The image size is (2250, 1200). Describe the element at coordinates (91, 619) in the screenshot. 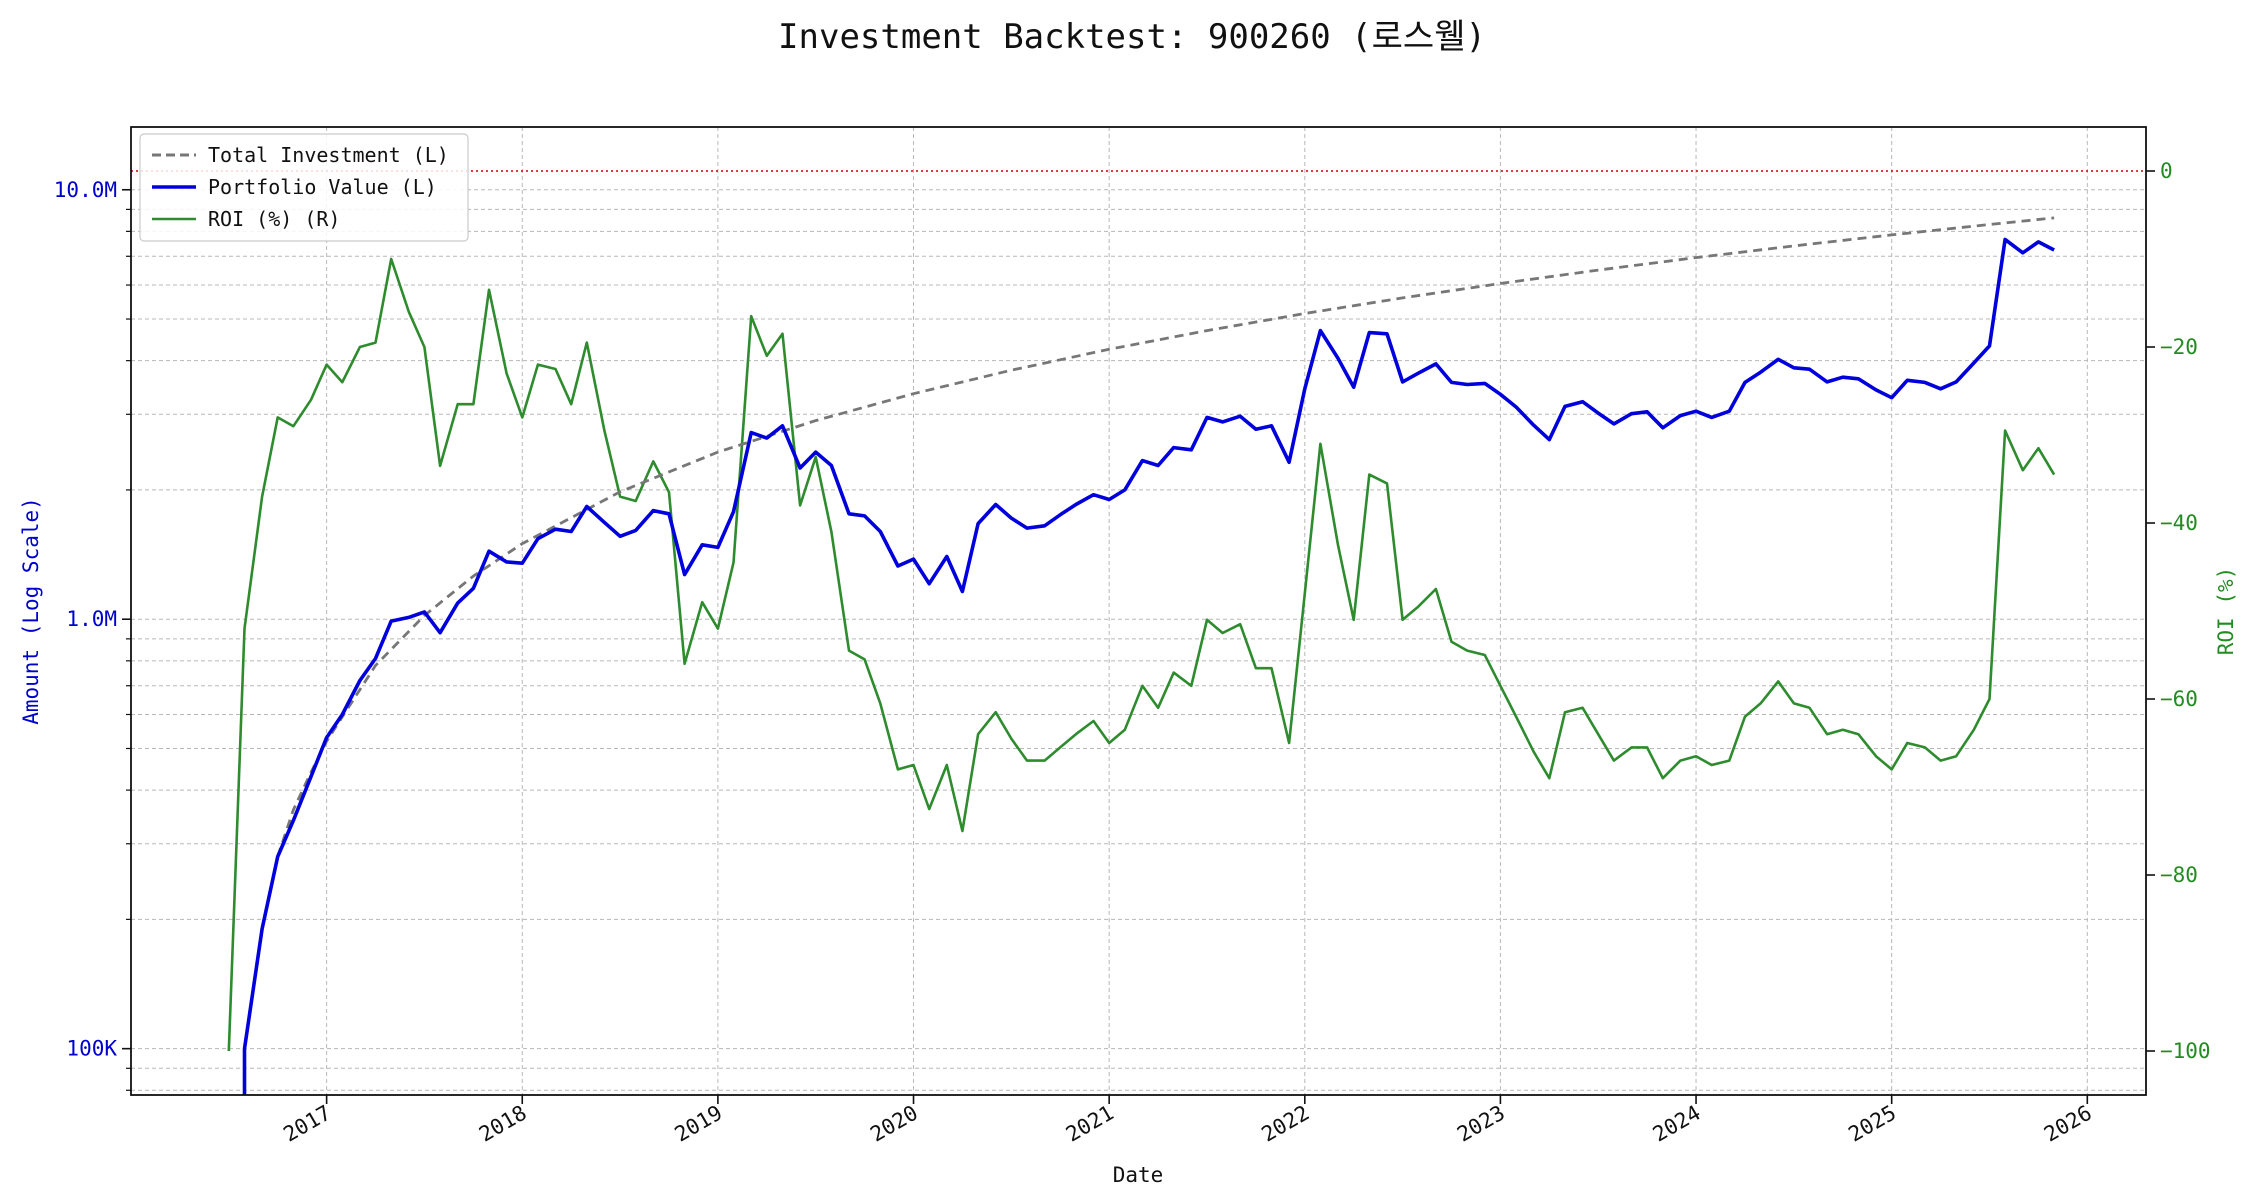

I see `left-tick-label: 1.0M` at that location.